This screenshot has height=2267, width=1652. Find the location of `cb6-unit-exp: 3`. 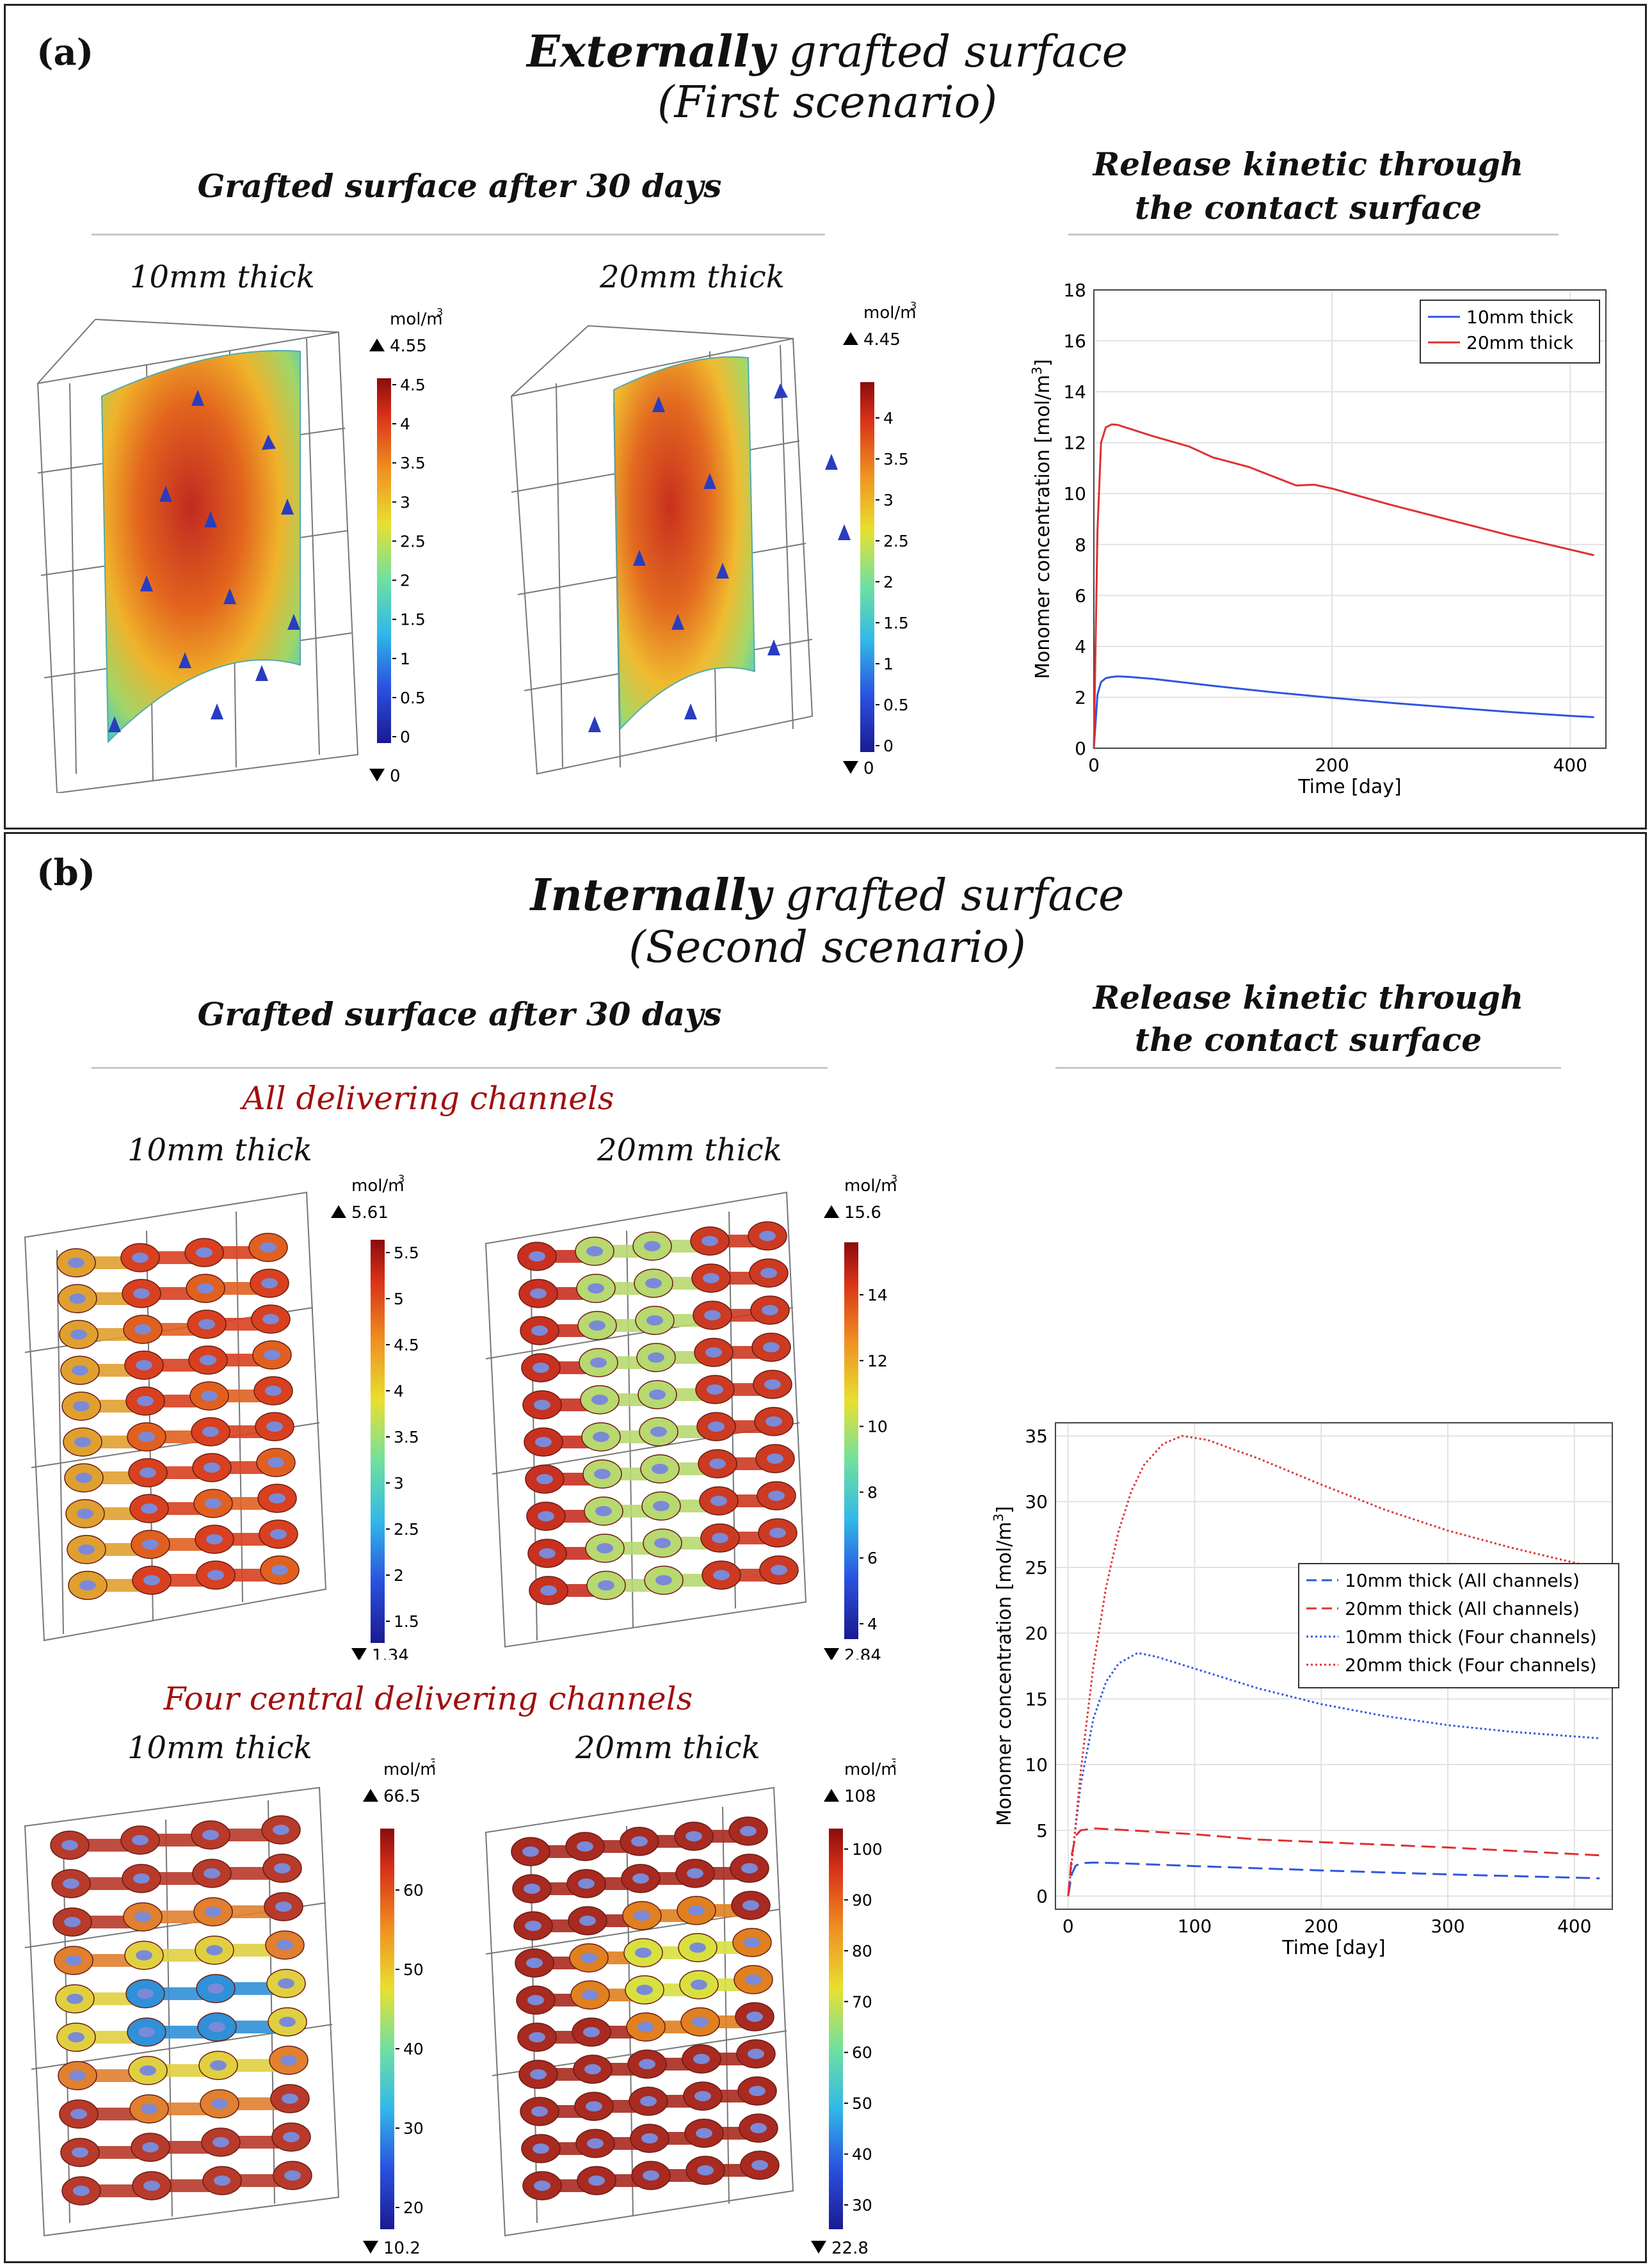

cb6-unit-exp: 3 is located at coordinates (893, 1763).